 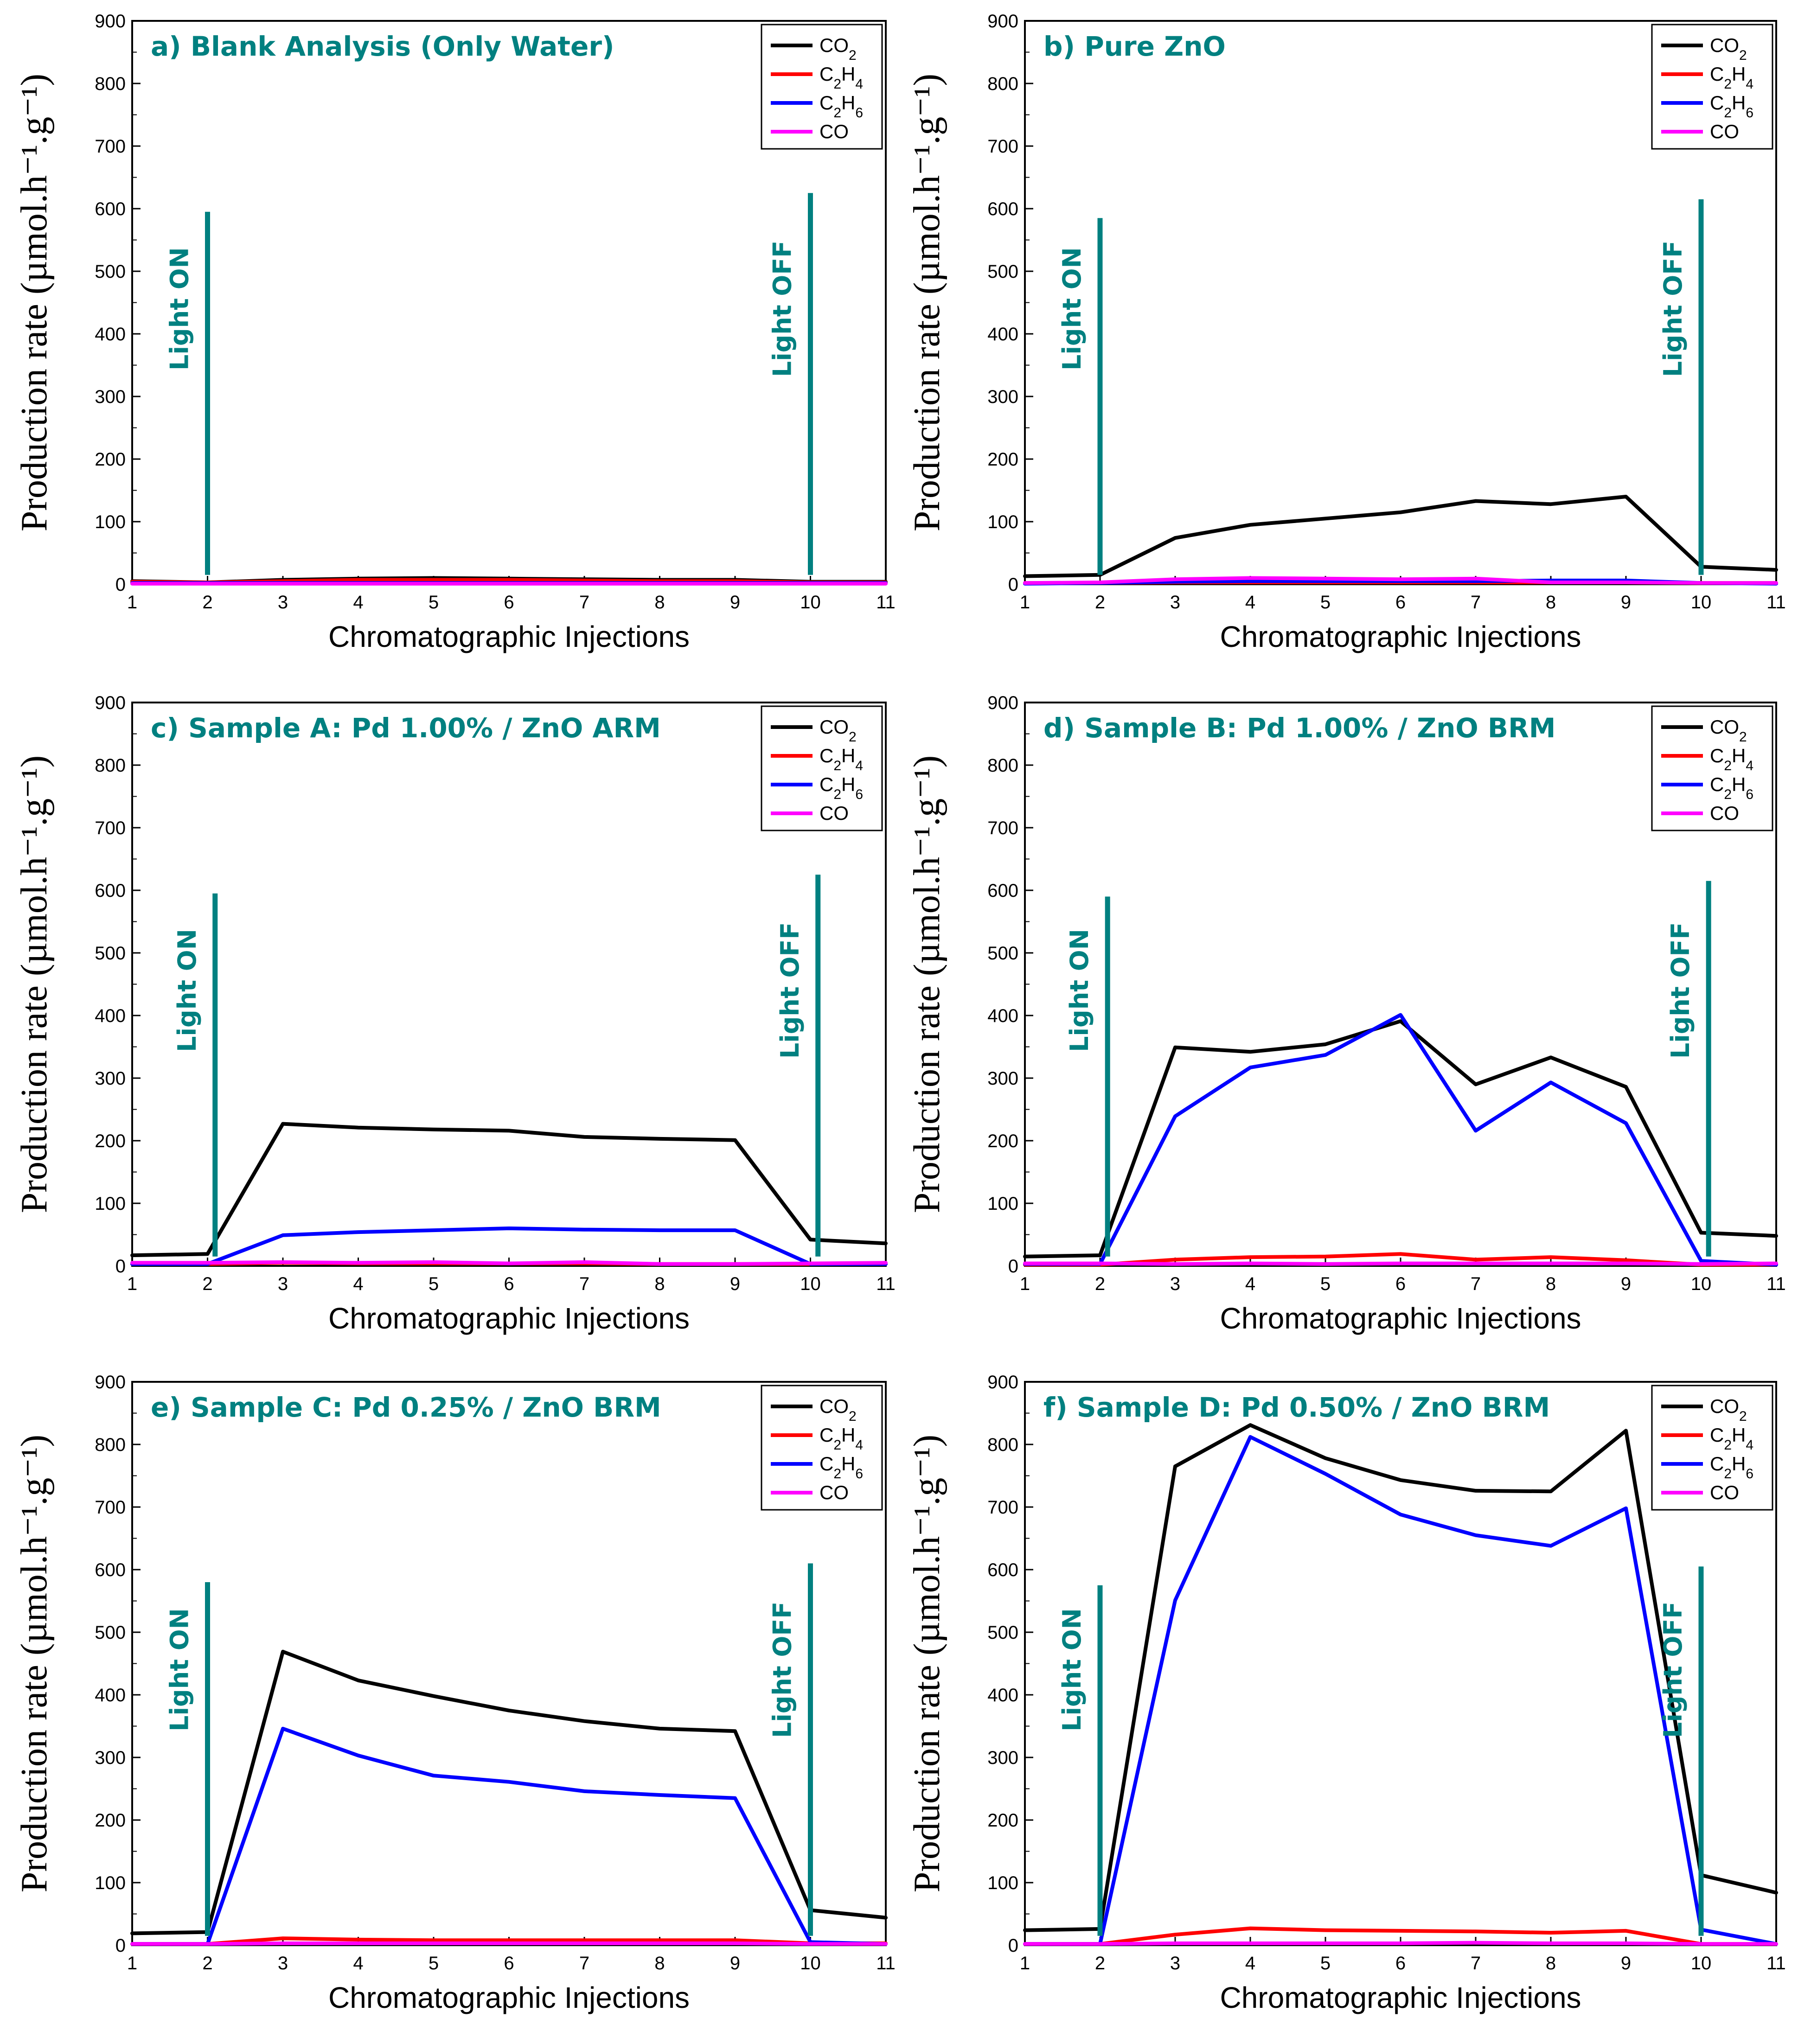 What do you see at coordinates (382, 46) in the screenshot?
I see `panel-title: a) Blank Analysis (Only Water)` at bounding box center [382, 46].